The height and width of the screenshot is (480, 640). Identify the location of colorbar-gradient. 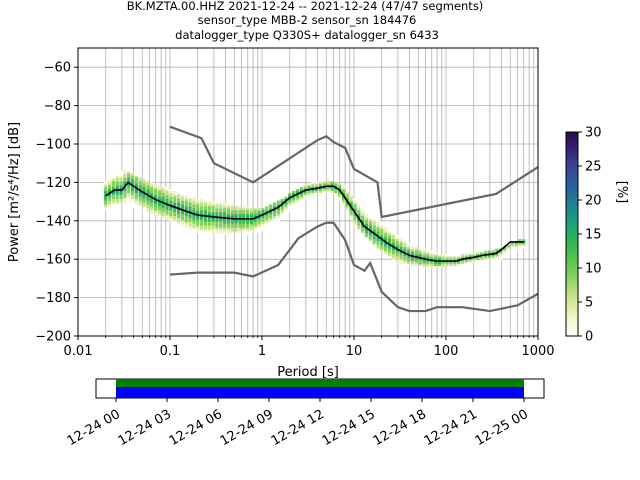
(572, 234).